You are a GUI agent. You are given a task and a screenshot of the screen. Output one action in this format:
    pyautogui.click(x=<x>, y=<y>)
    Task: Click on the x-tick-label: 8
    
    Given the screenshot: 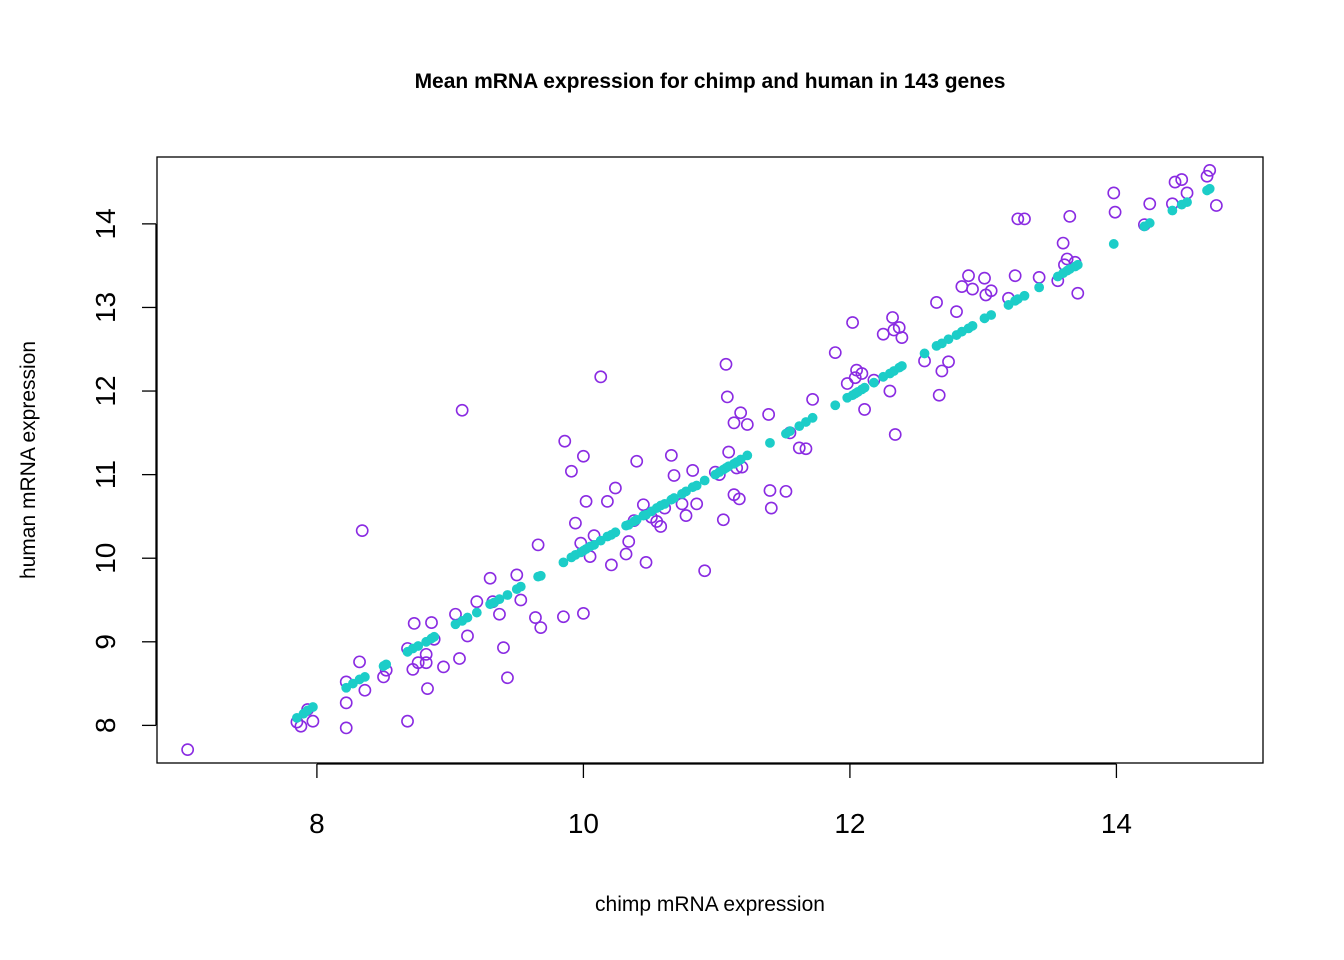 What is the action you would take?
    pyautogui.click(x=317, y=823)
    